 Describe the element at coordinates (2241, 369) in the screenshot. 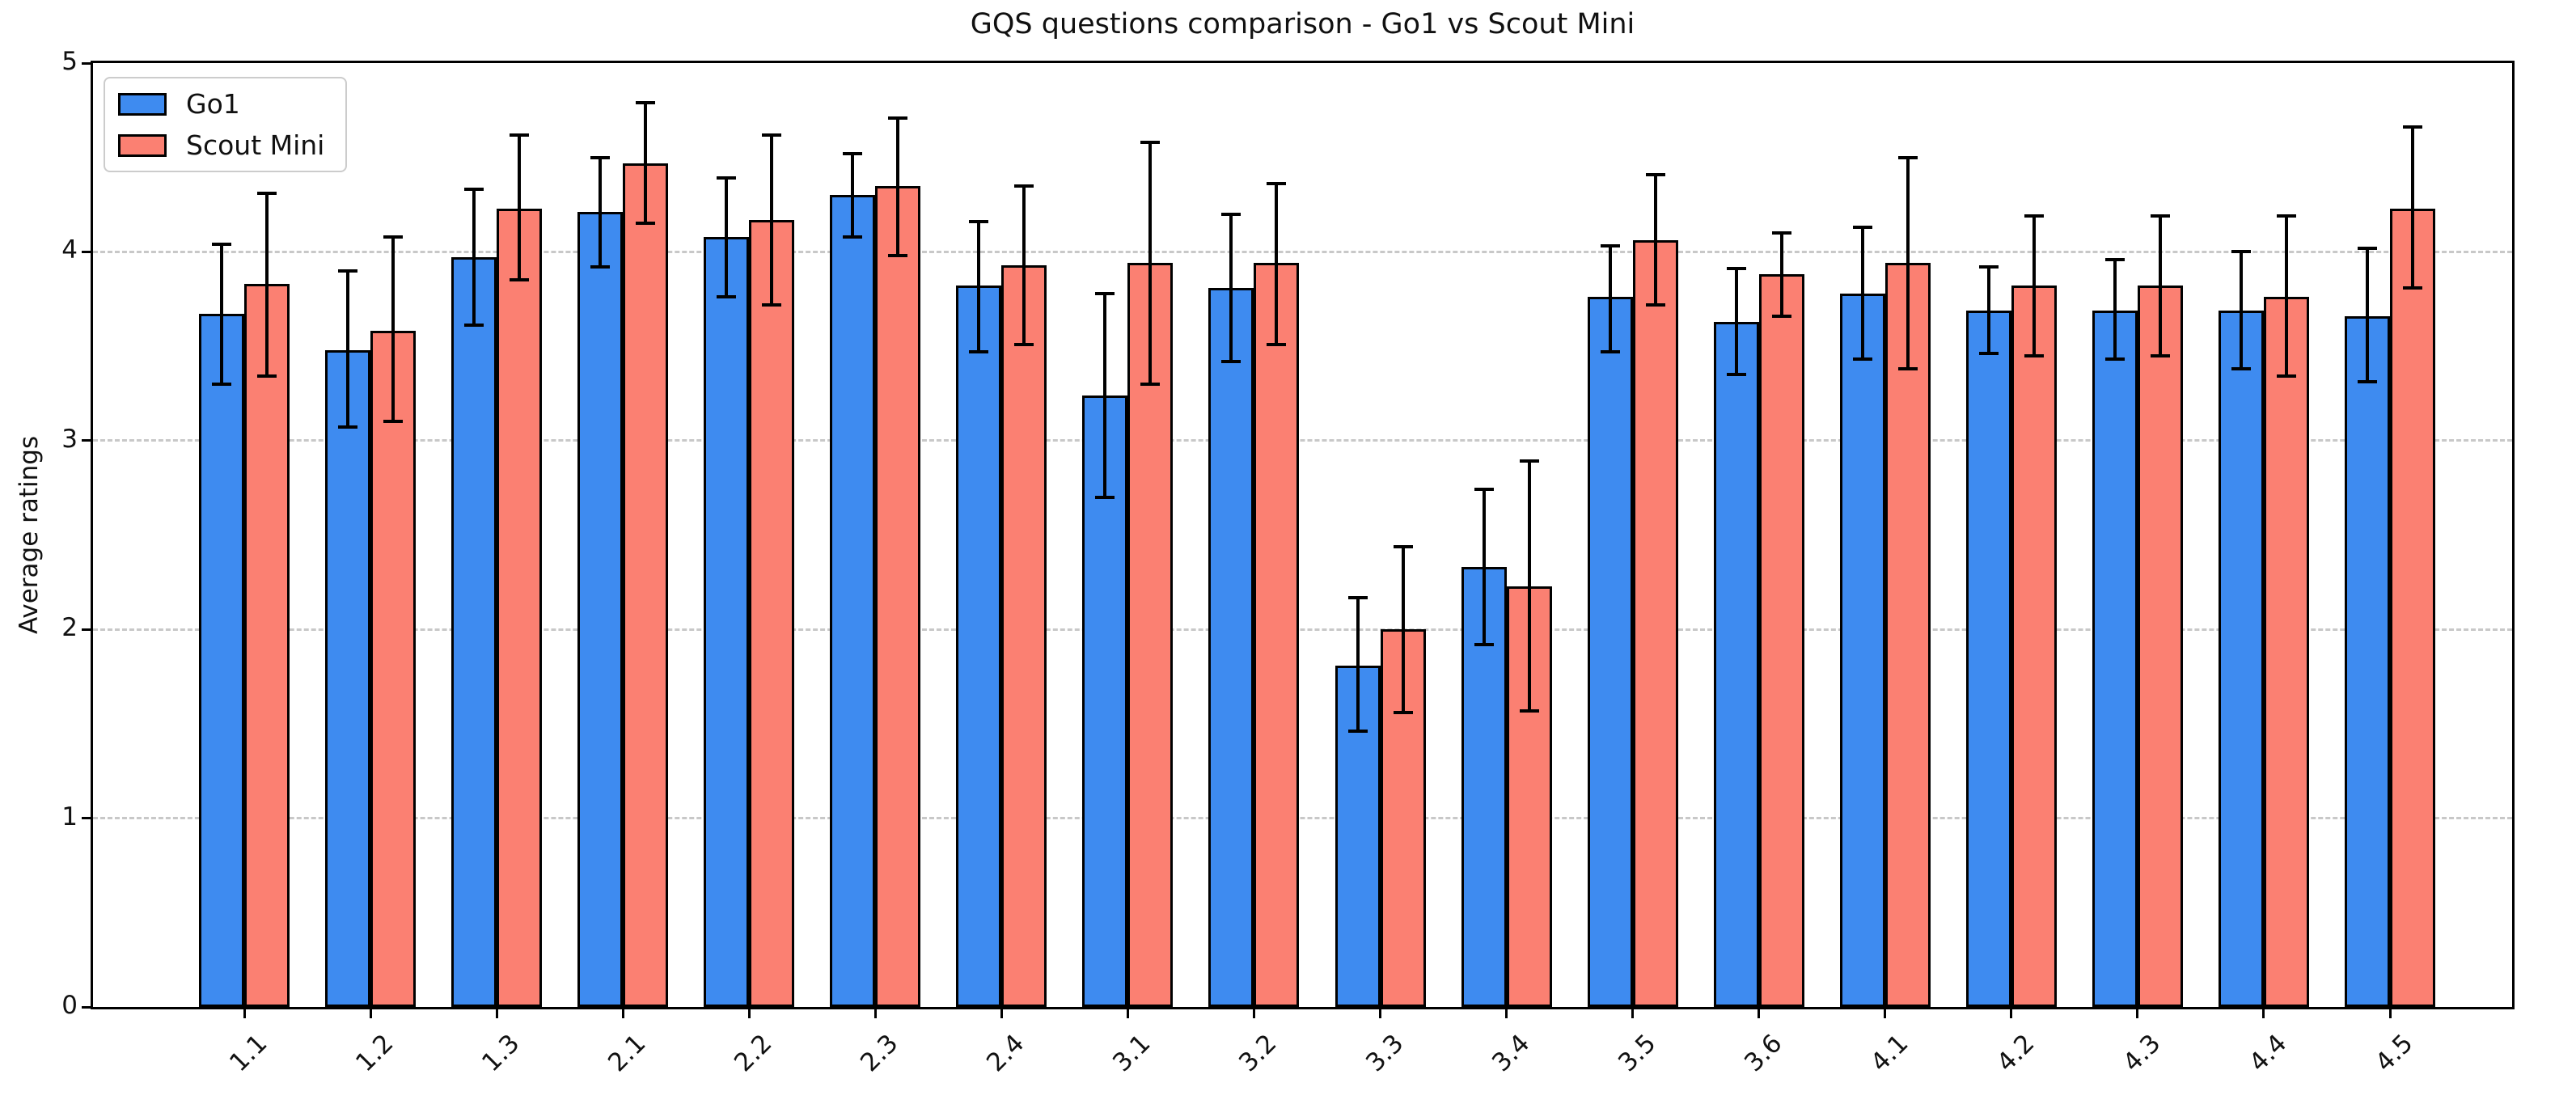

I see `errorbar-go1-4.4-cap-bottom` at that location.